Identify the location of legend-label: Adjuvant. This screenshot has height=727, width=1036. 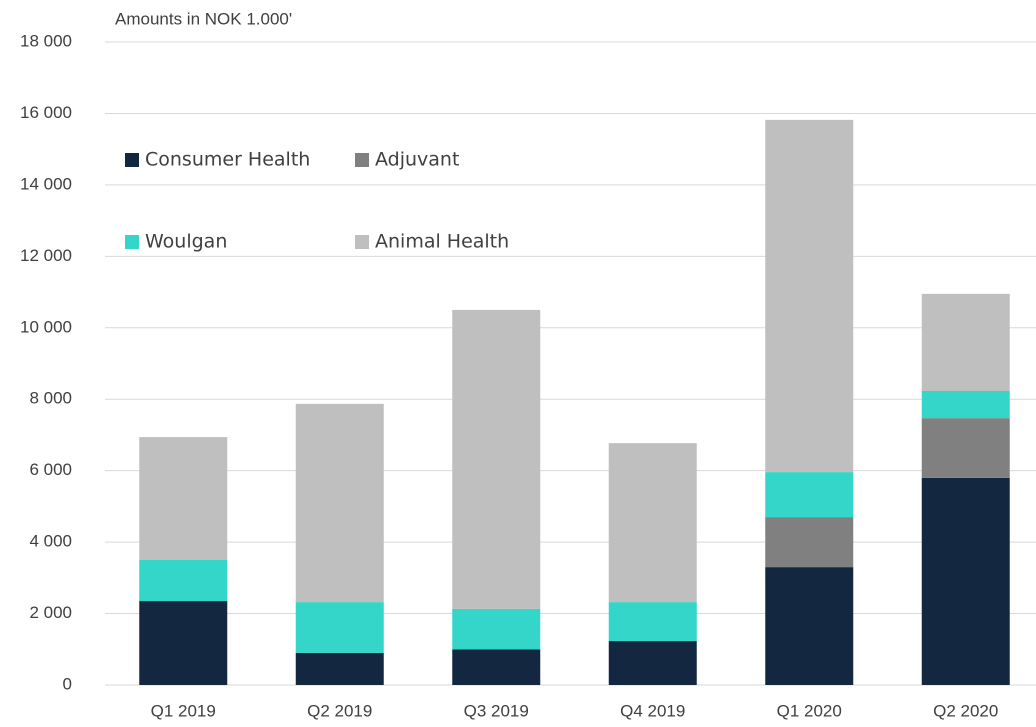
(417, 160).